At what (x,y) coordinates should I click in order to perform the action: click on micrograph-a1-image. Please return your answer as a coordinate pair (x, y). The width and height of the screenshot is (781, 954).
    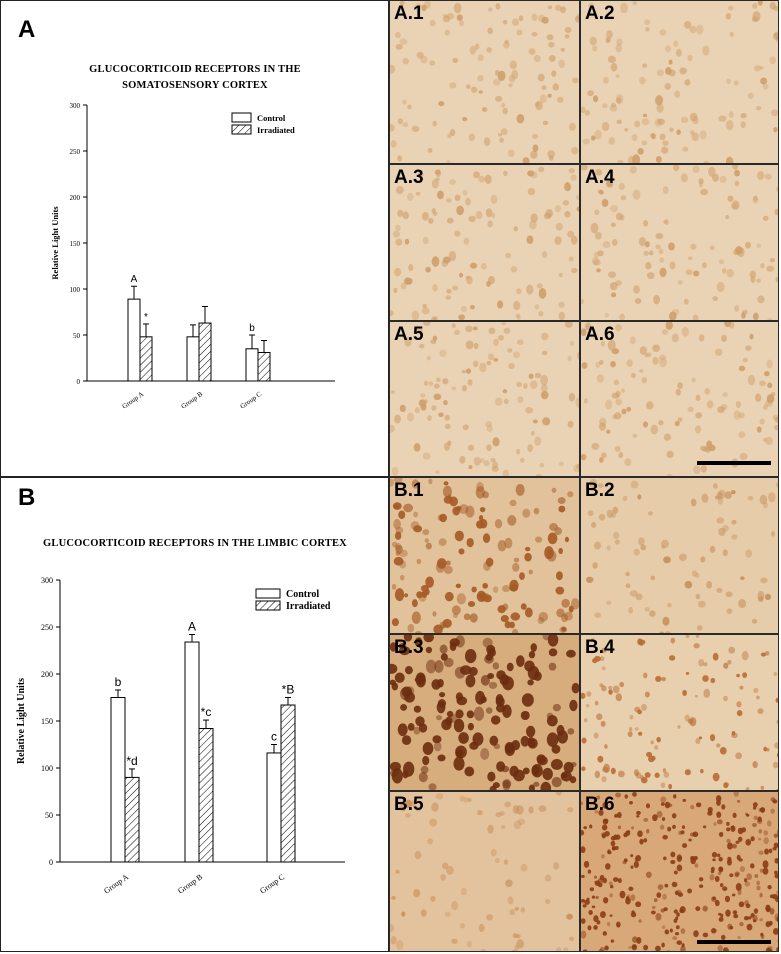
    Looking at the image, I should click on (484, 82).